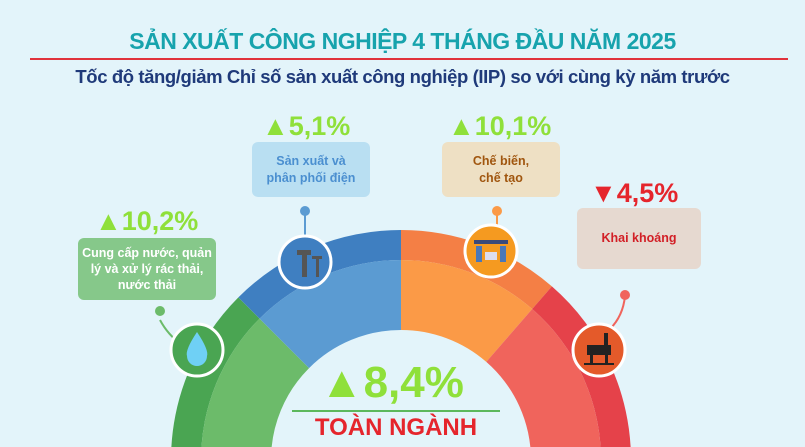 The image size is (805, 447). What do you see at coordinates (160, 311) in the screenshot?
I see `connector-dot-water` at bounding box center [160, 311].